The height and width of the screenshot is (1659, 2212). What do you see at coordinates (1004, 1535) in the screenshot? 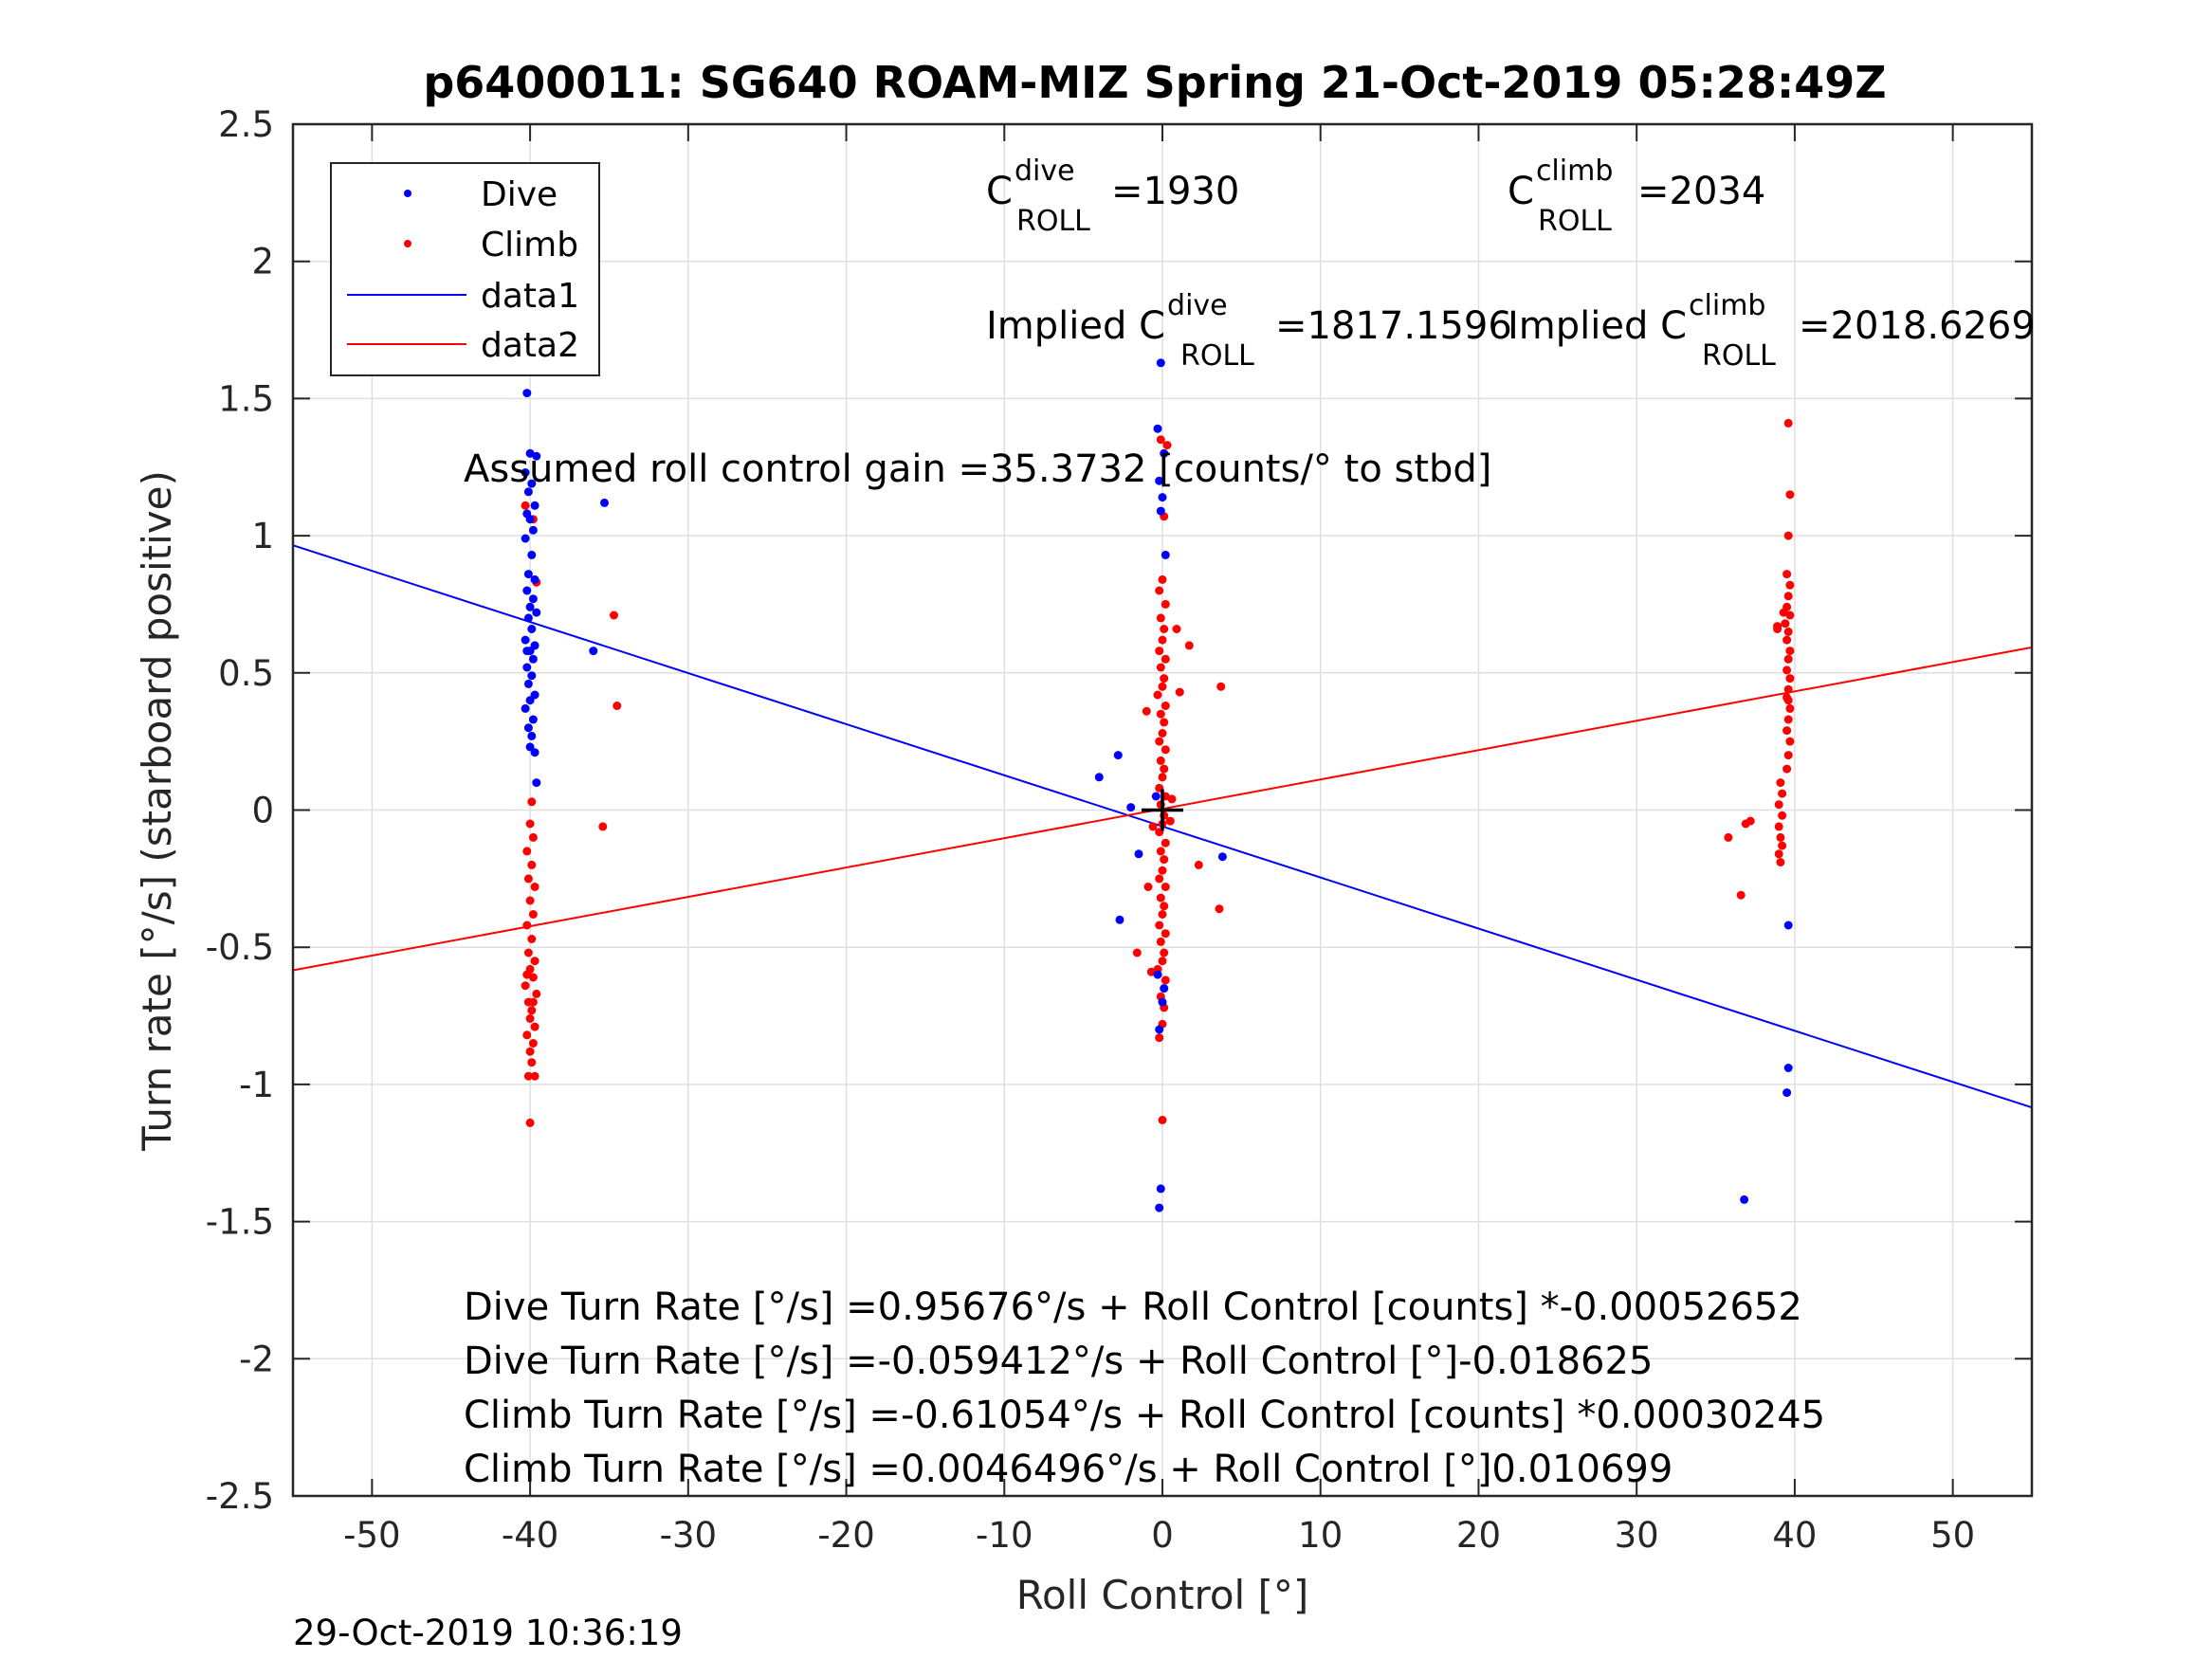
I see `x-tick-label: -10` at bounding box center [1004, 1535].